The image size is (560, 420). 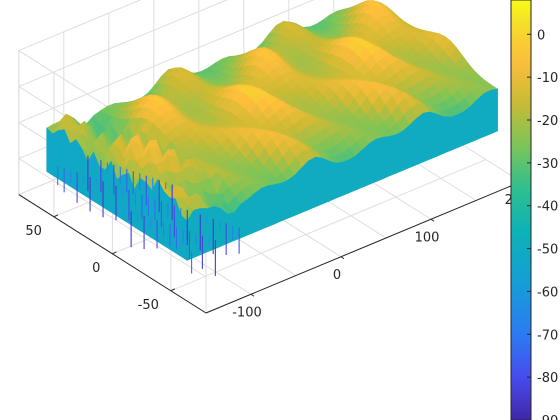 I want to click on x-tick-label: 100, so click(x=427, y=237).